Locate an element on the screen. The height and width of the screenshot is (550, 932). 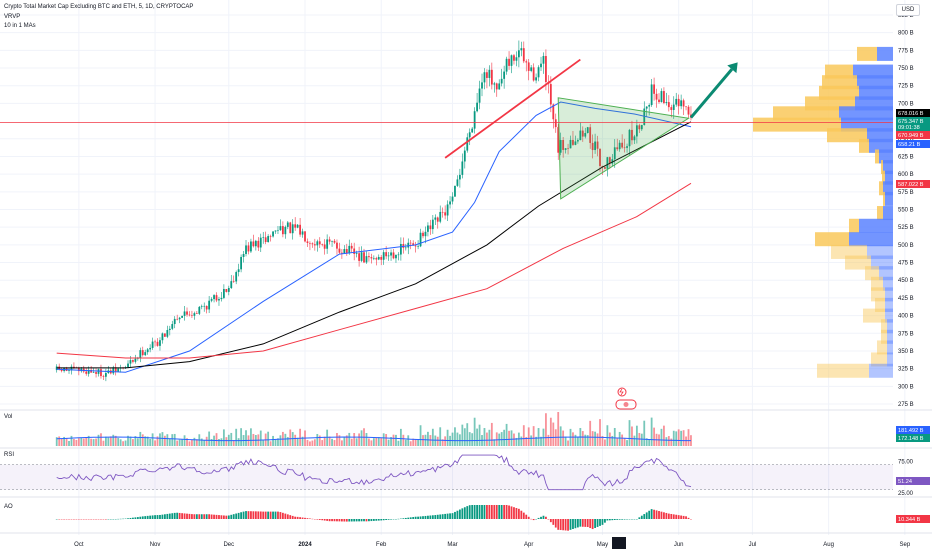
volume-profile-up is located at coordinates (832, 239).